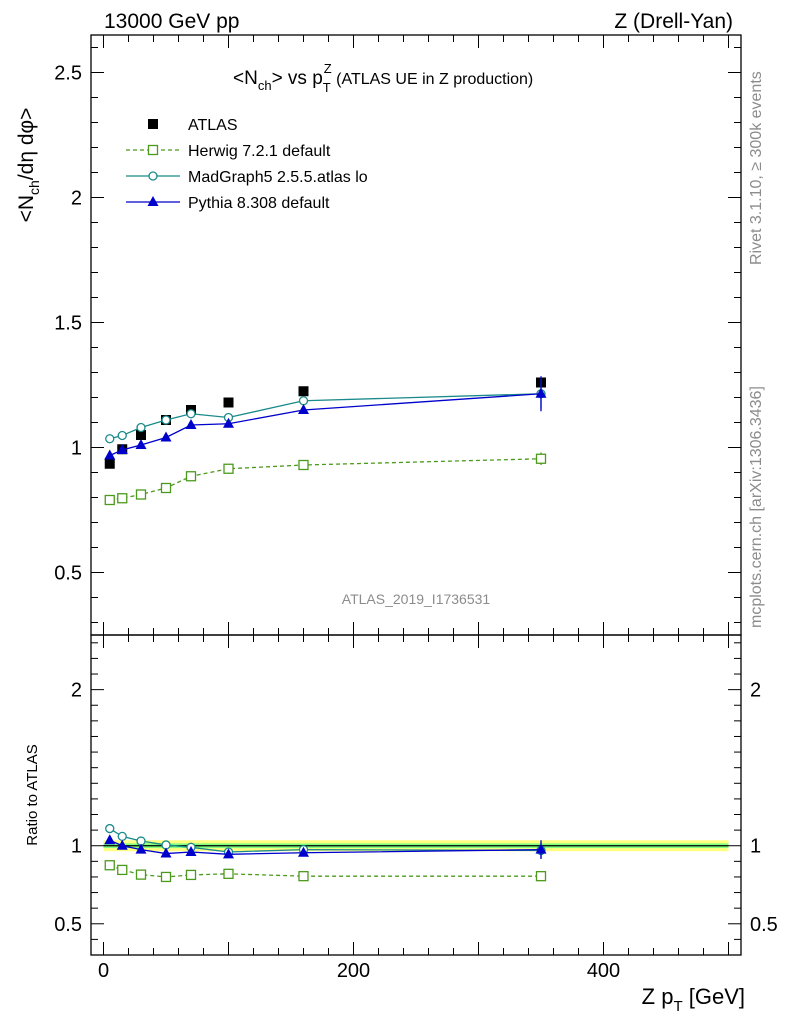  I want to click on series-data, so click(325, 423).